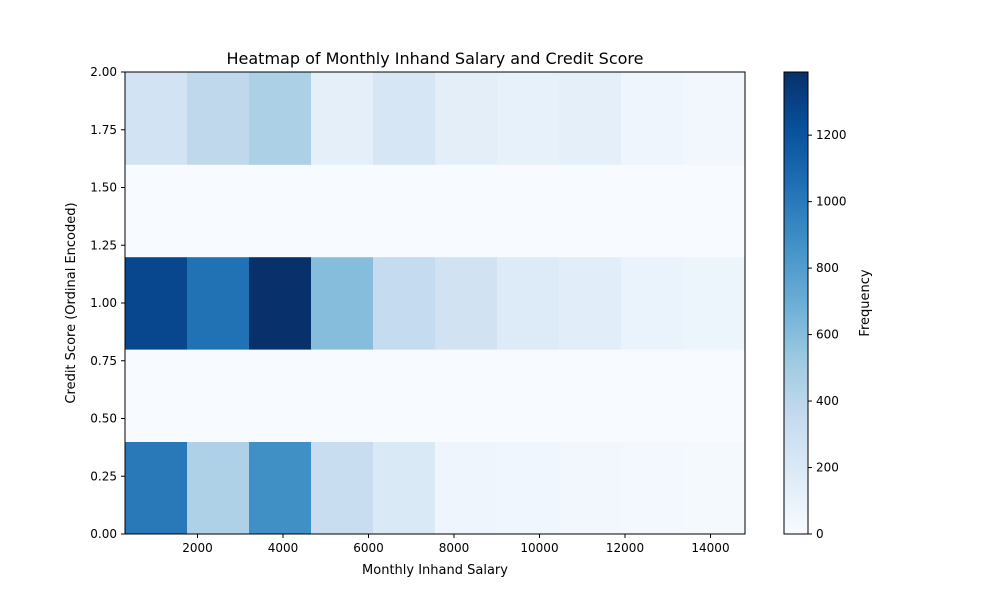 This screenshot has width=1000, height=600. Describe the element at coordinates (831, 202) in the screenshot. I see `colorbar-tick-label: 1000` at that location.